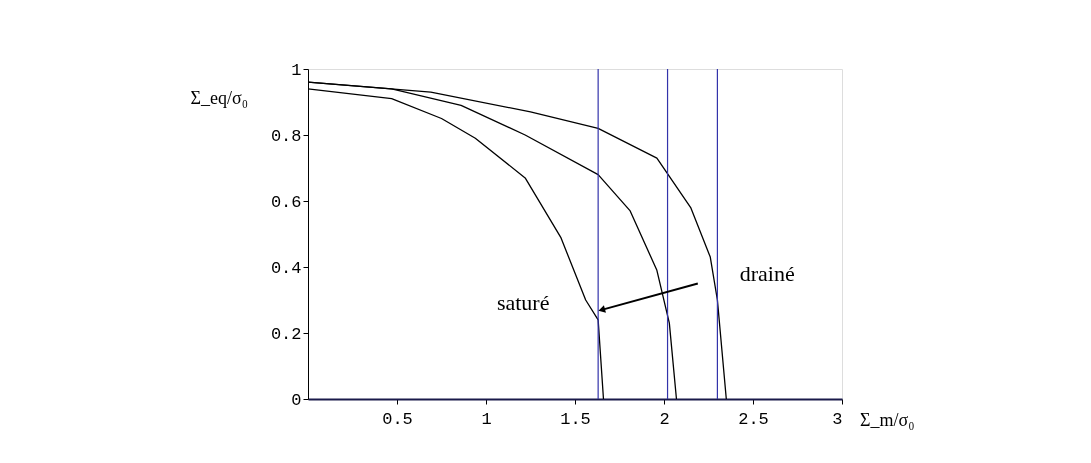 This screenshot has height=463, width=1091. I want to click on y-tick-label: 0.4, so click(286, 268).